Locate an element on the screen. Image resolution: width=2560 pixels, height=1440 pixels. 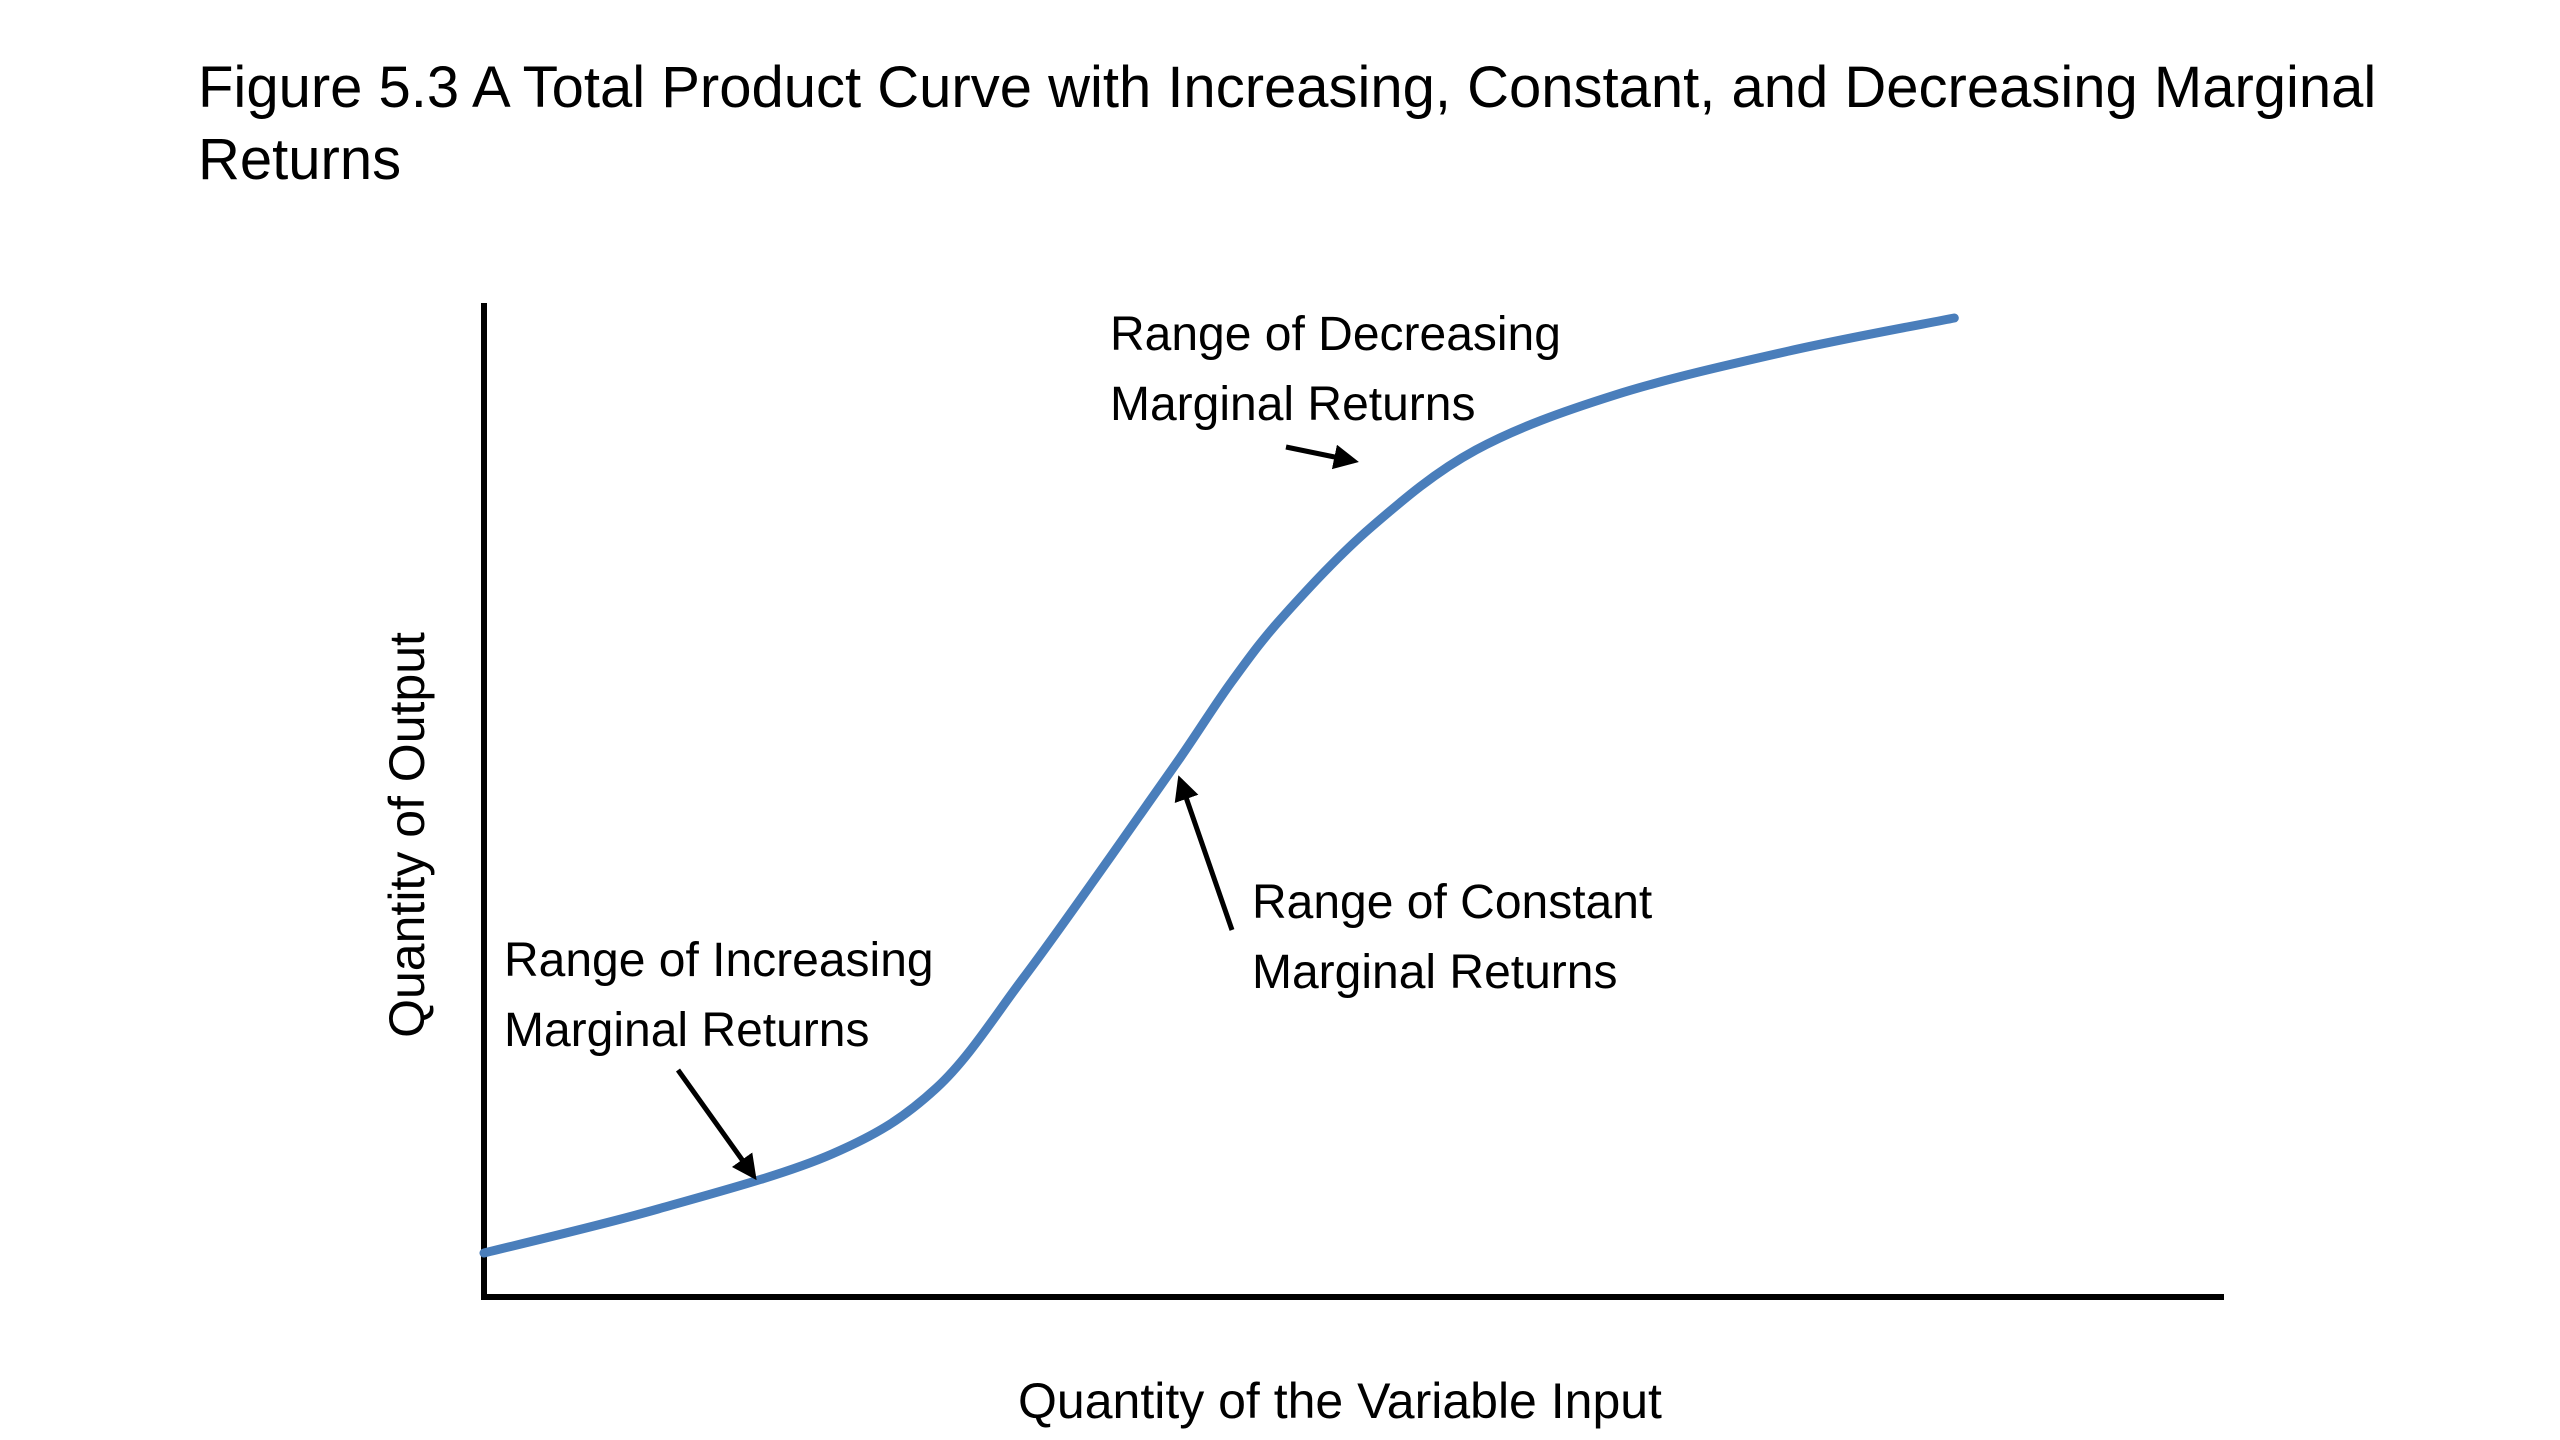
annotation-constant-line1: Range of Constant is located at coordinates (1452, 902).